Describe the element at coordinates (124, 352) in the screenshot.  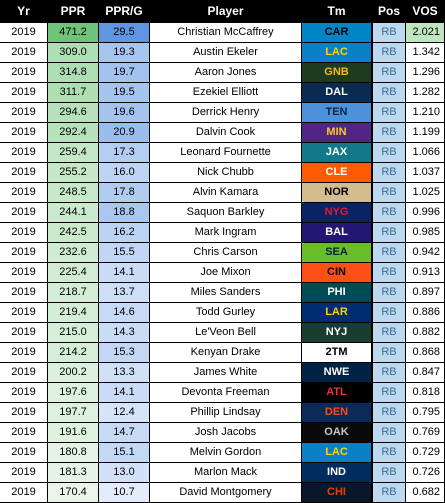
I see `cell-ppr-per-game: 15.3` at that location.